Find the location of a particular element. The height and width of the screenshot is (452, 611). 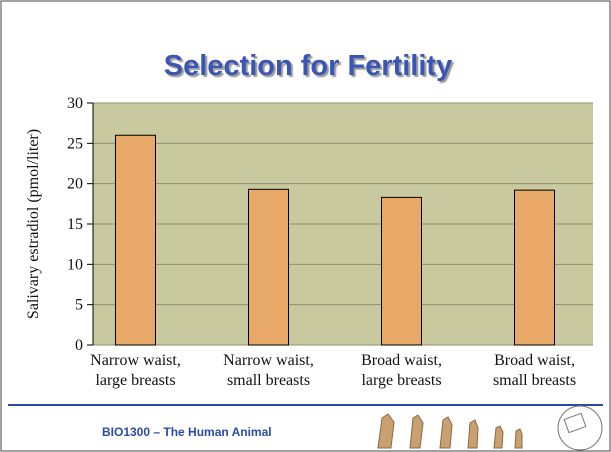

footer-text: BIO1300 – The Human Animal is located at coordinates (187, 432).